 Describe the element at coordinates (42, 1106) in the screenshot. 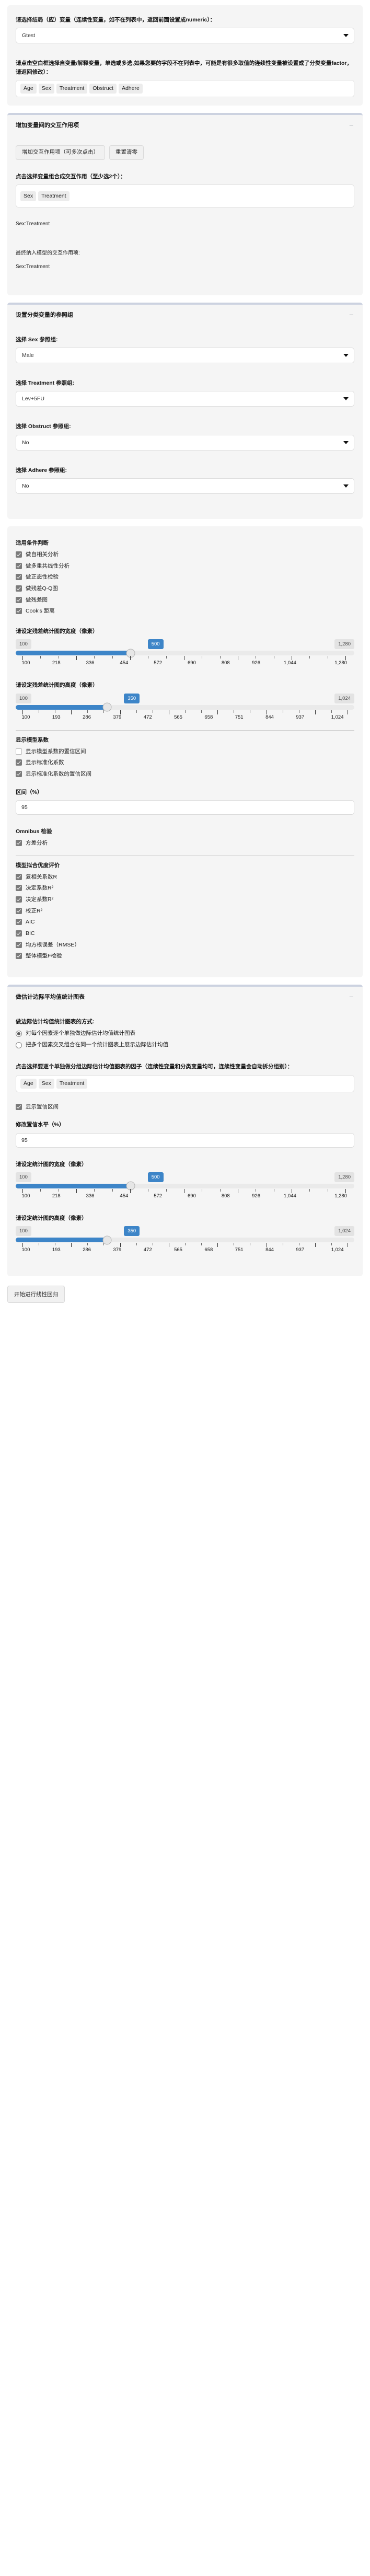

I see `checkbox-label: 显示置信区间` at that location.